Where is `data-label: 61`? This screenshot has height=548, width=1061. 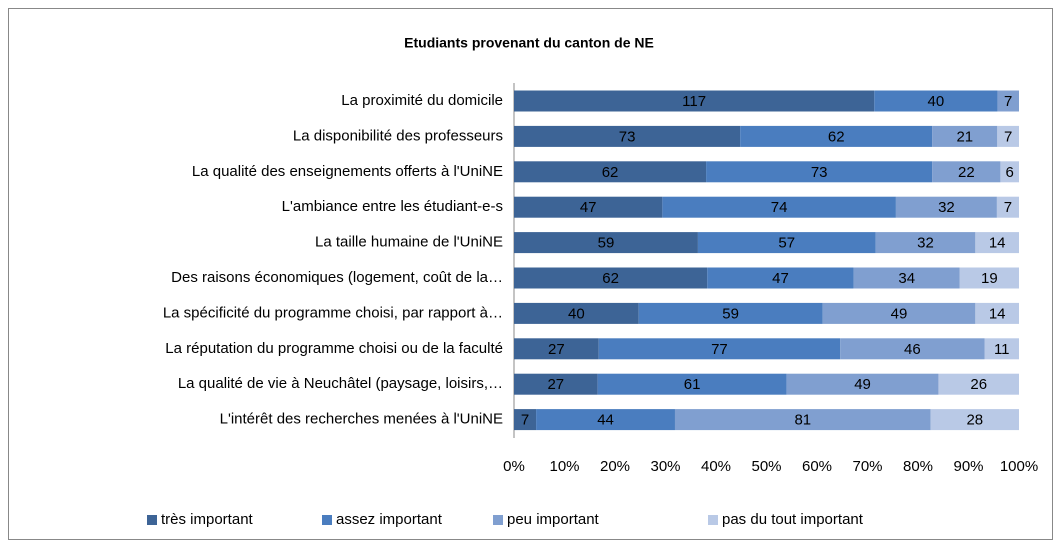 data-label: 61 is located at coordinates (692, 384).